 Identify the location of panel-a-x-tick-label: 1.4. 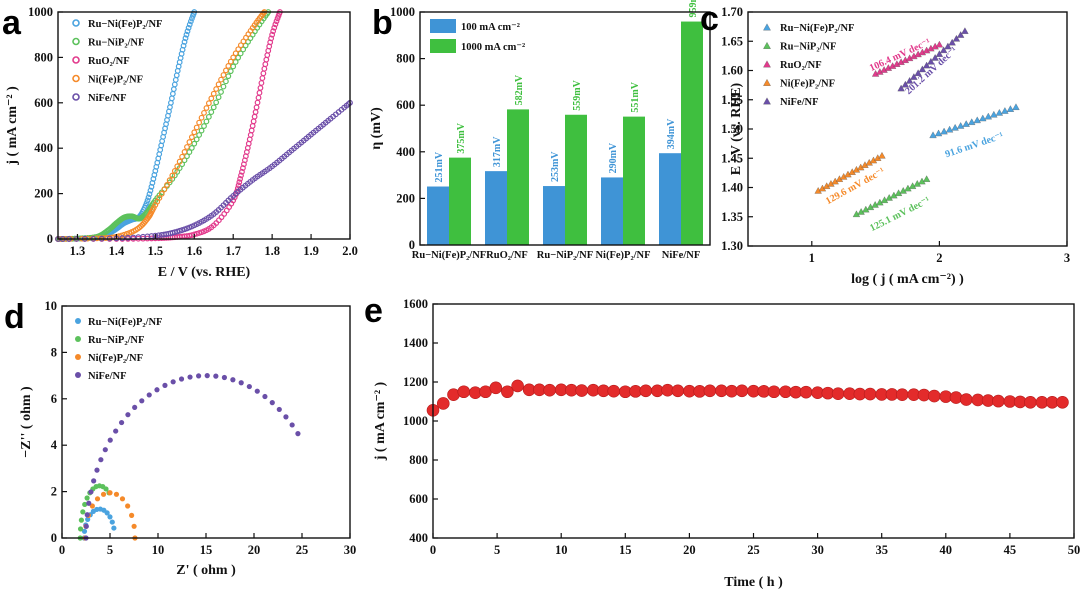
(117, 251).